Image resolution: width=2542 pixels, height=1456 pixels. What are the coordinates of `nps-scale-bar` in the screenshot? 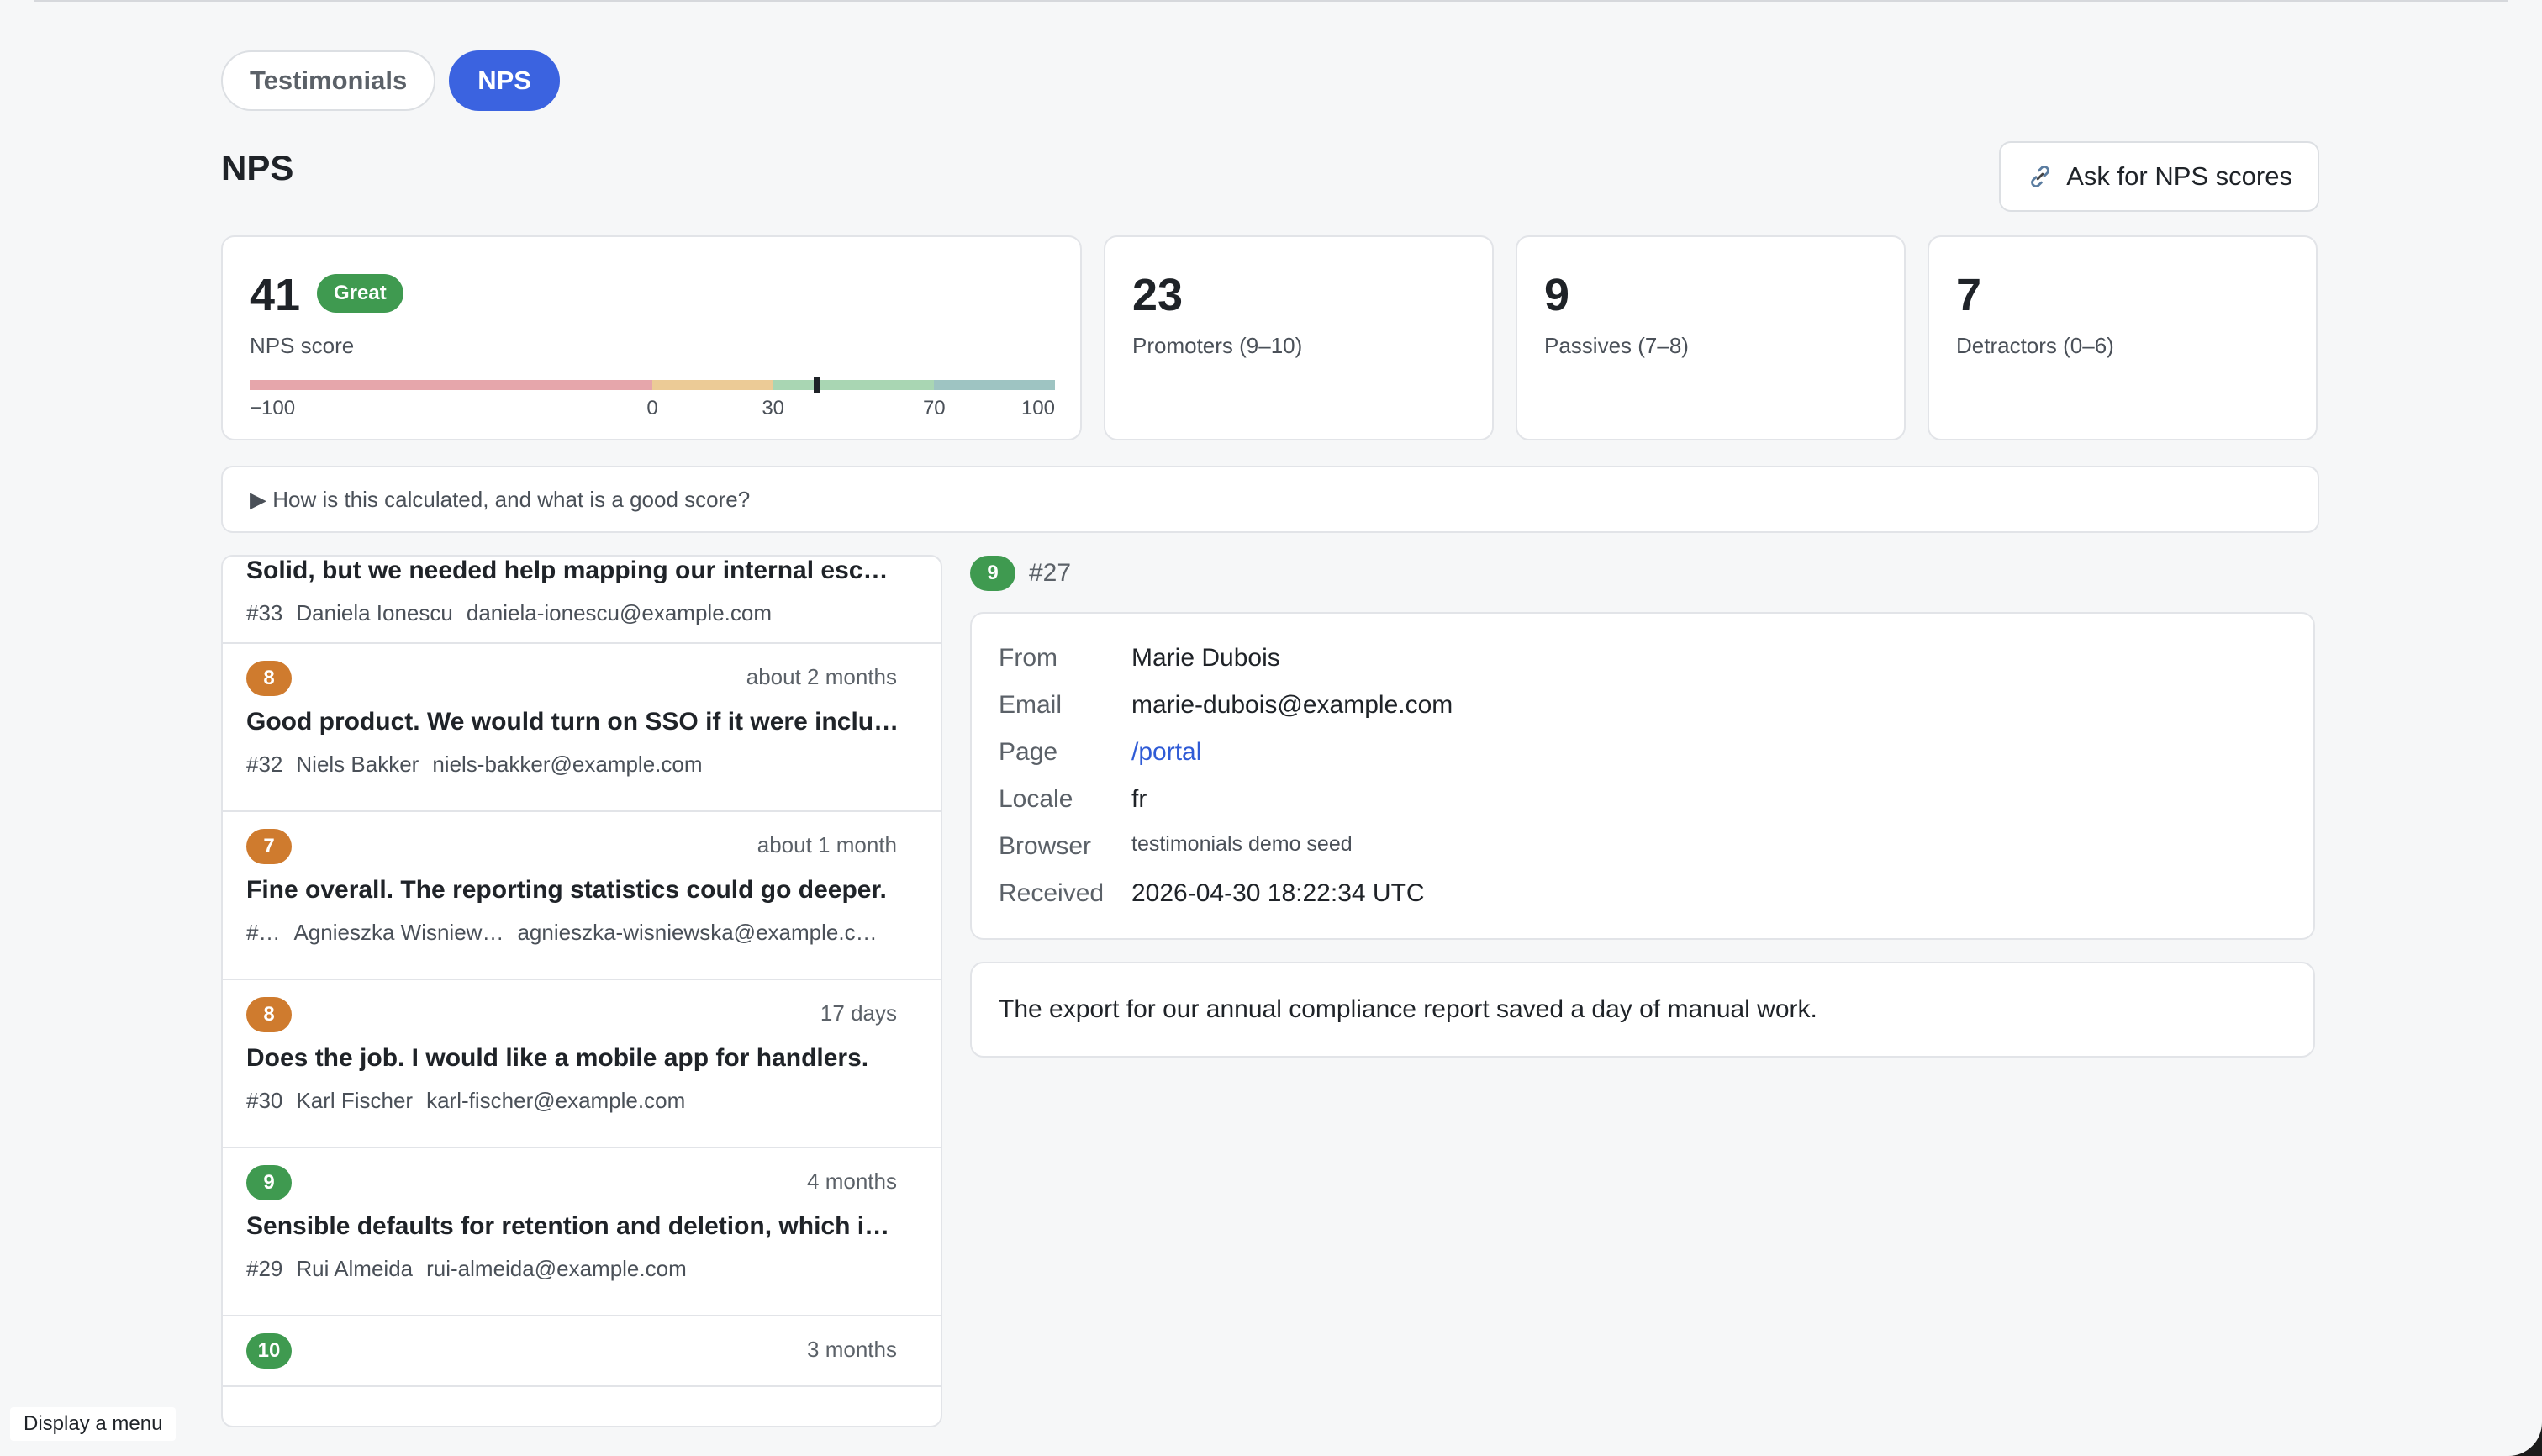 It's located at (652, 385).